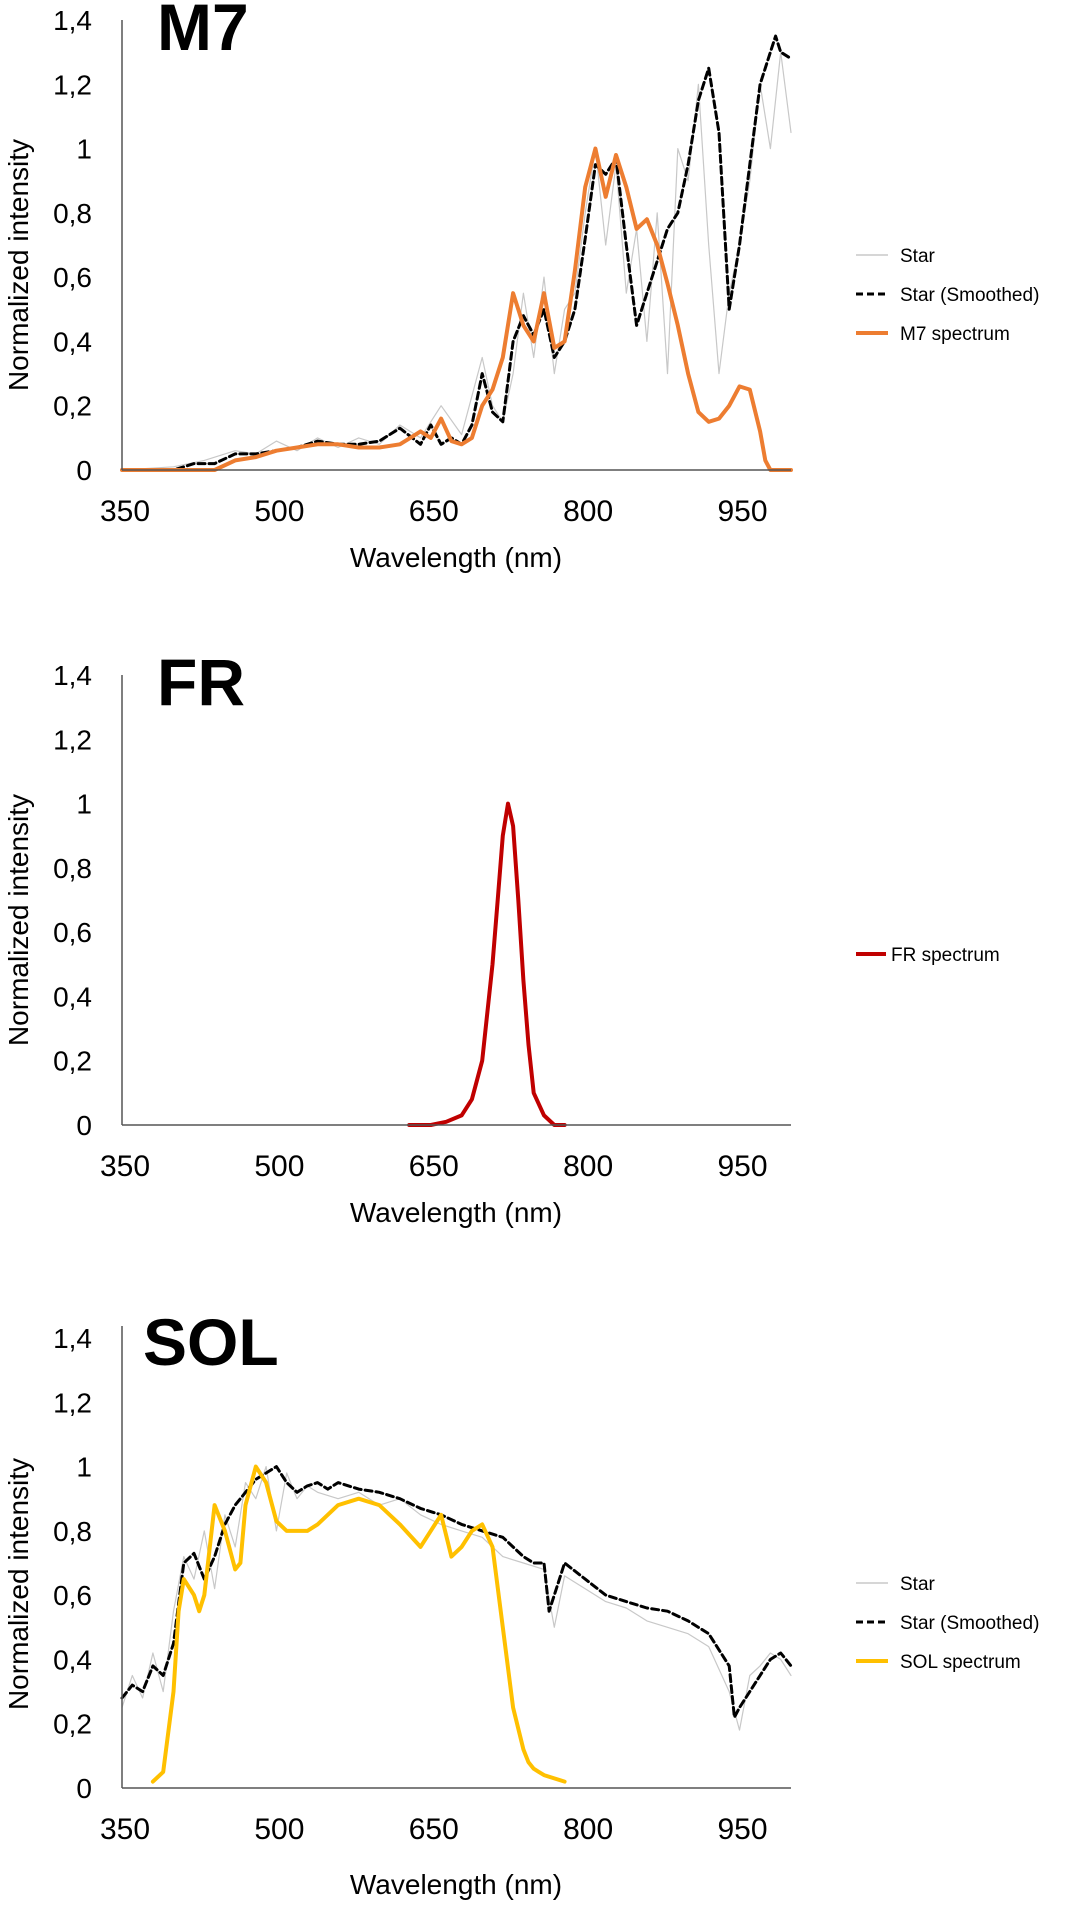 The height and width of the screenshot is (1906, 1069). What do you see at coordinates (72, 1531) in the screenshot?
I see `sol-ytick-label: 0,8` at bounding box center [72, 1531].